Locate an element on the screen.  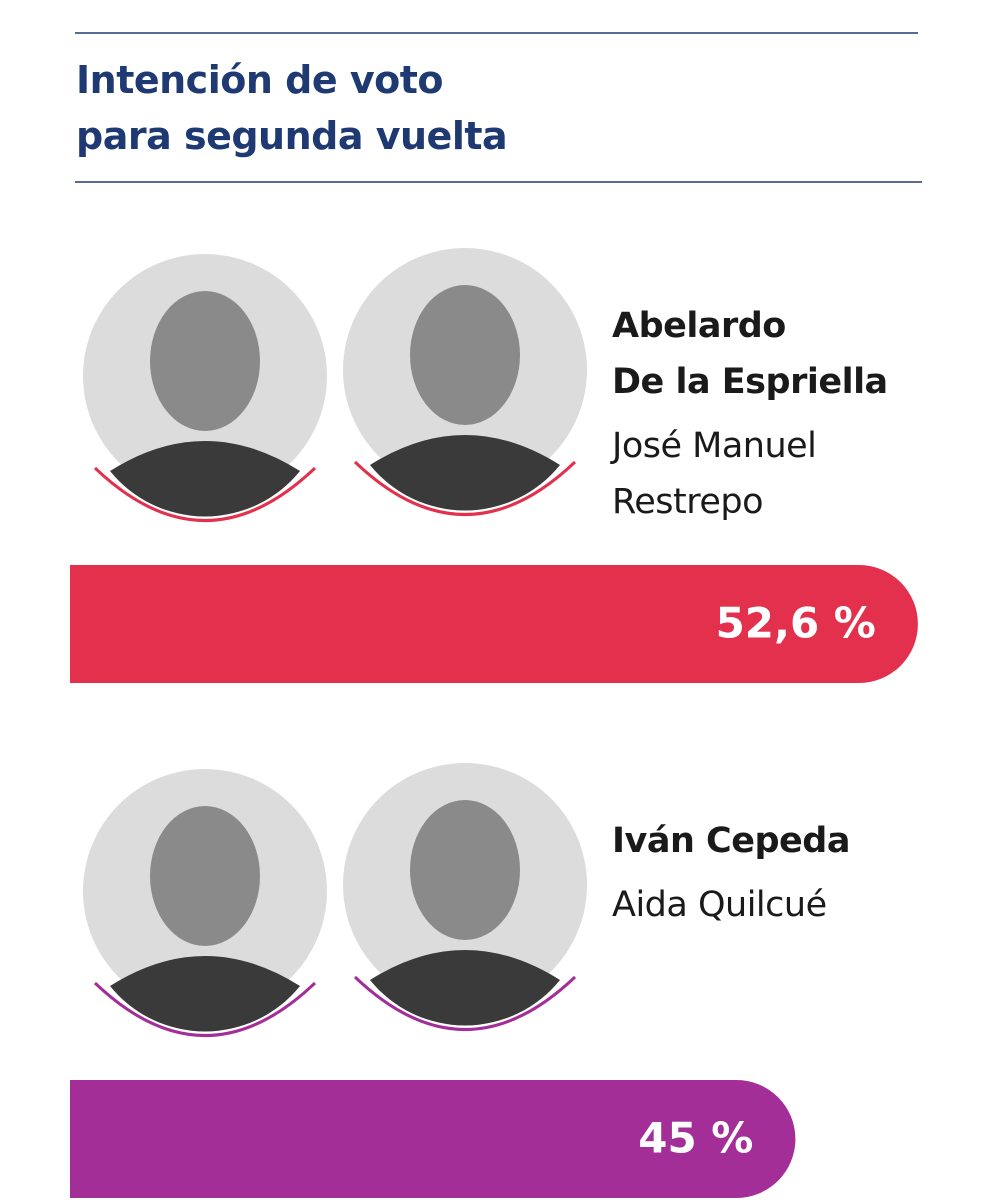
value-label: 52,6 % is located at coordinates (796, 623).